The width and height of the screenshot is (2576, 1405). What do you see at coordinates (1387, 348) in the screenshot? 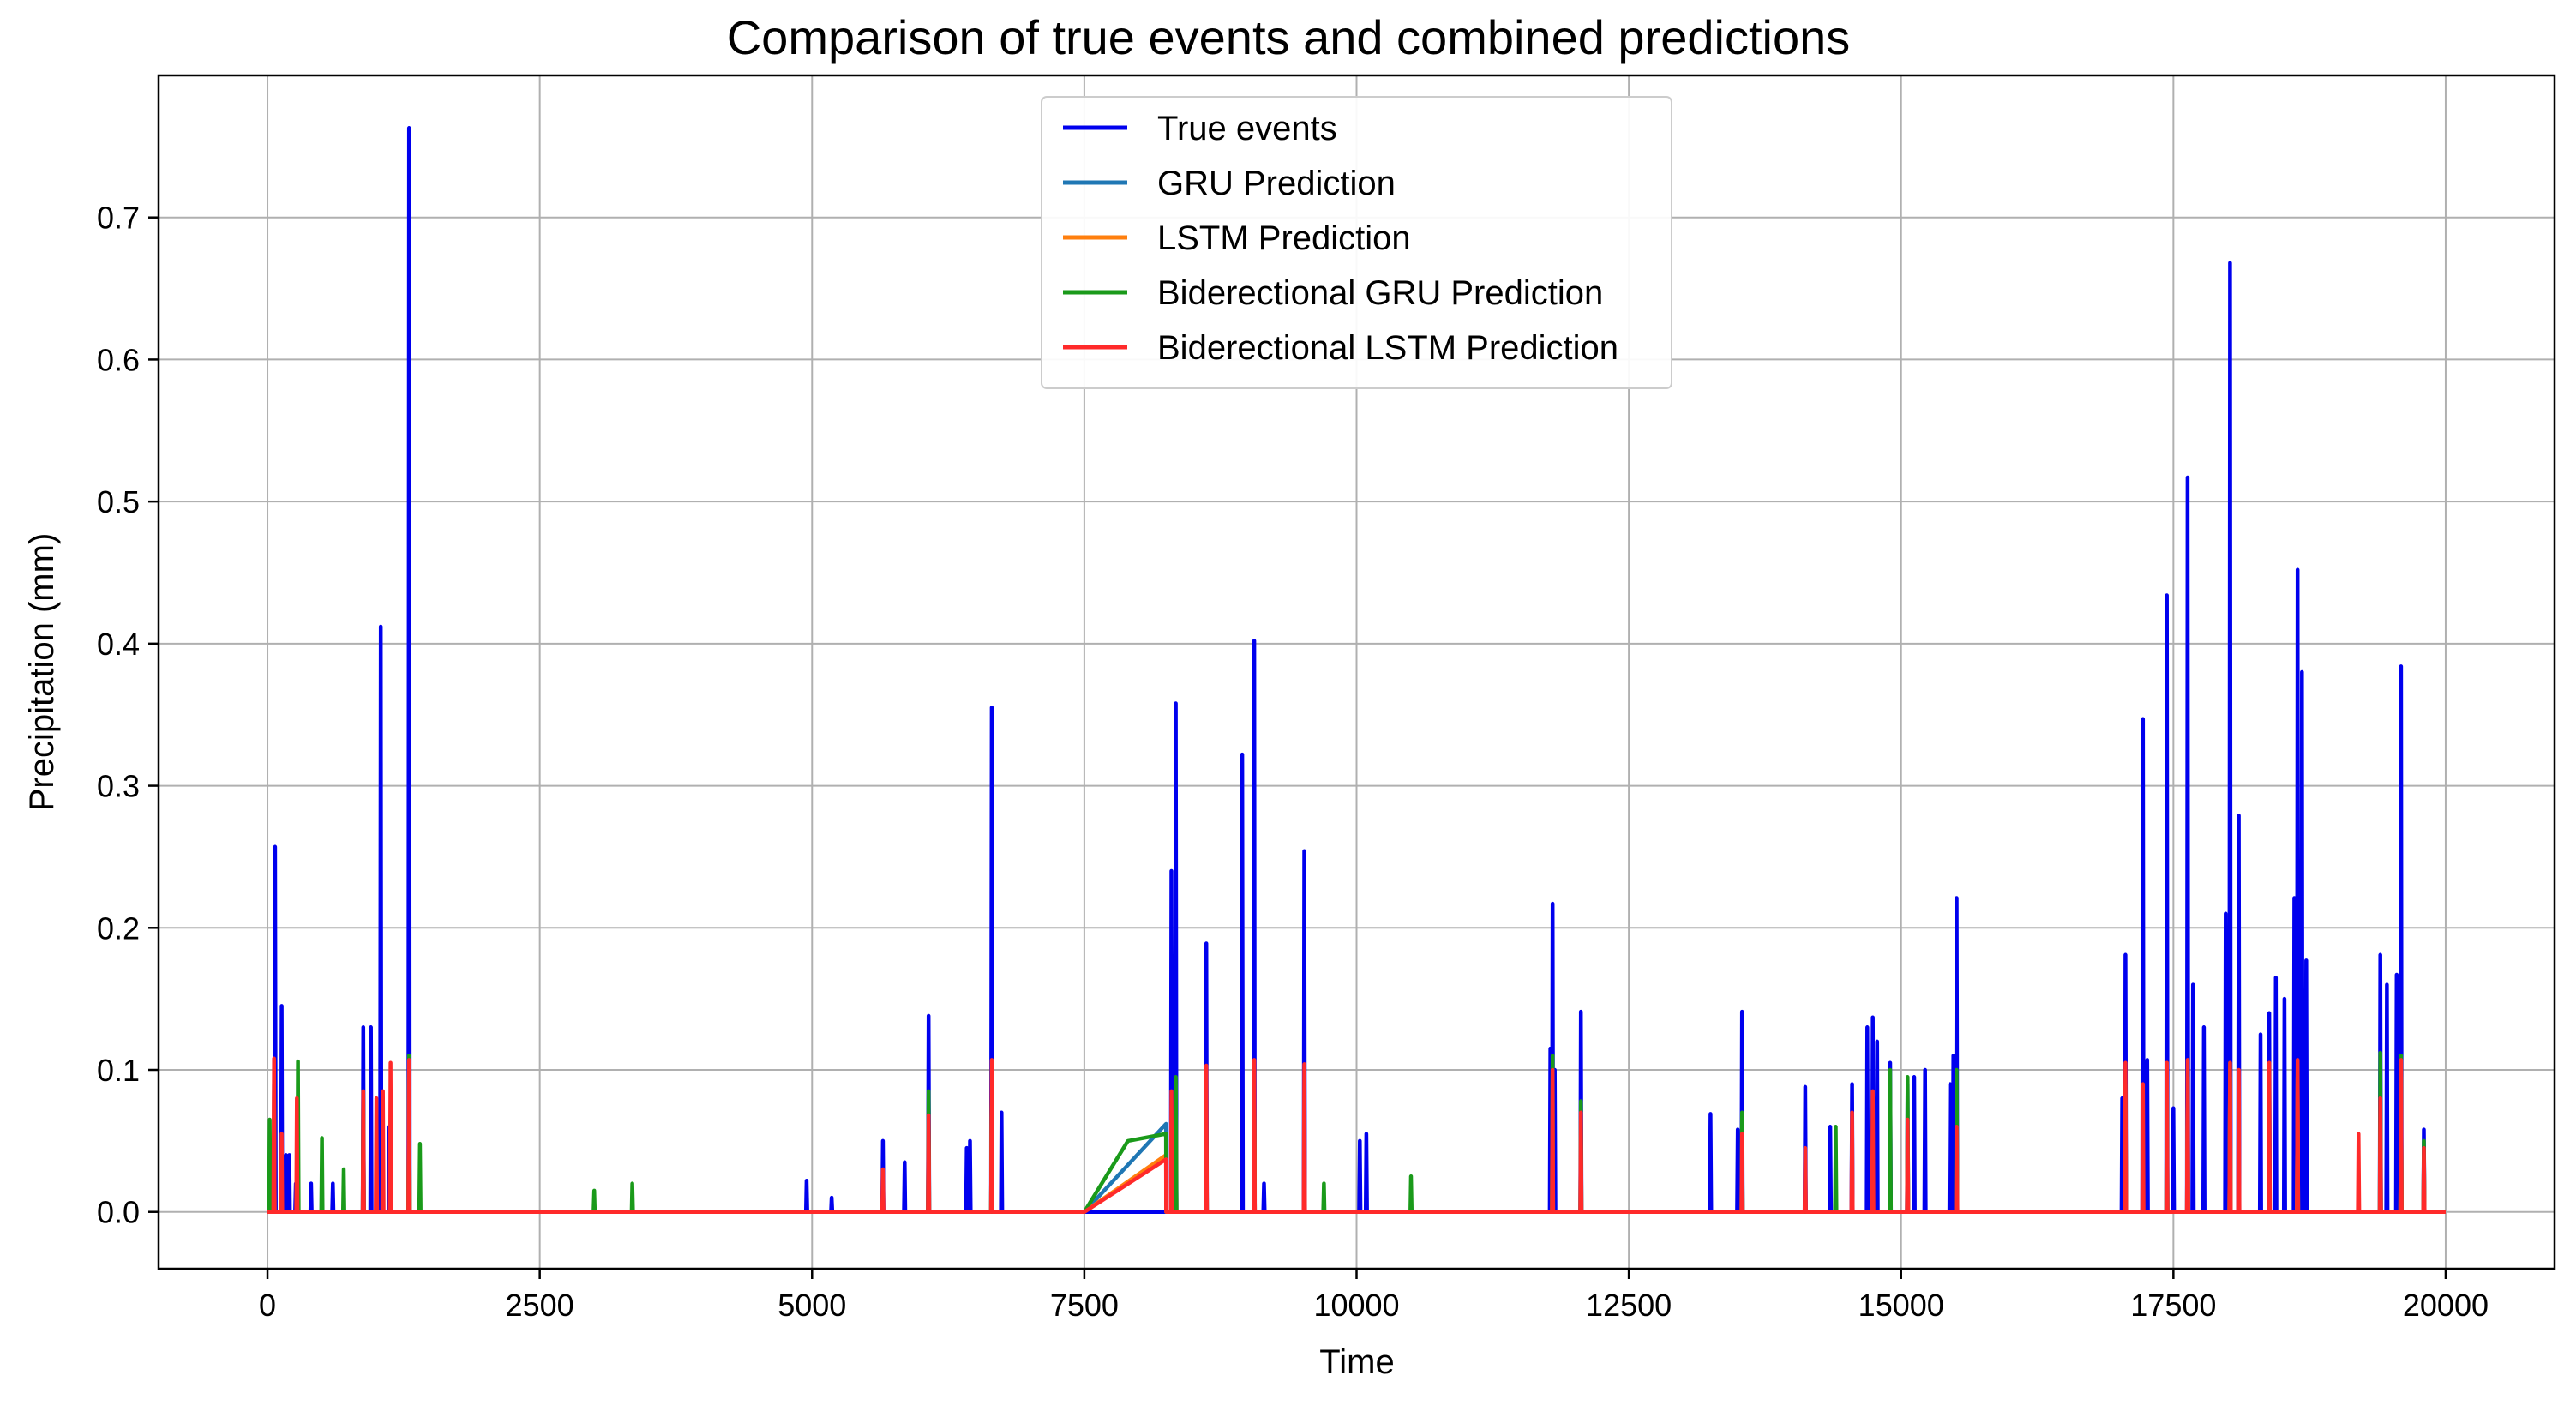
I see `legend-entry-label: Biderectional LSTM Prediction` at bounding box center [1387, 348].